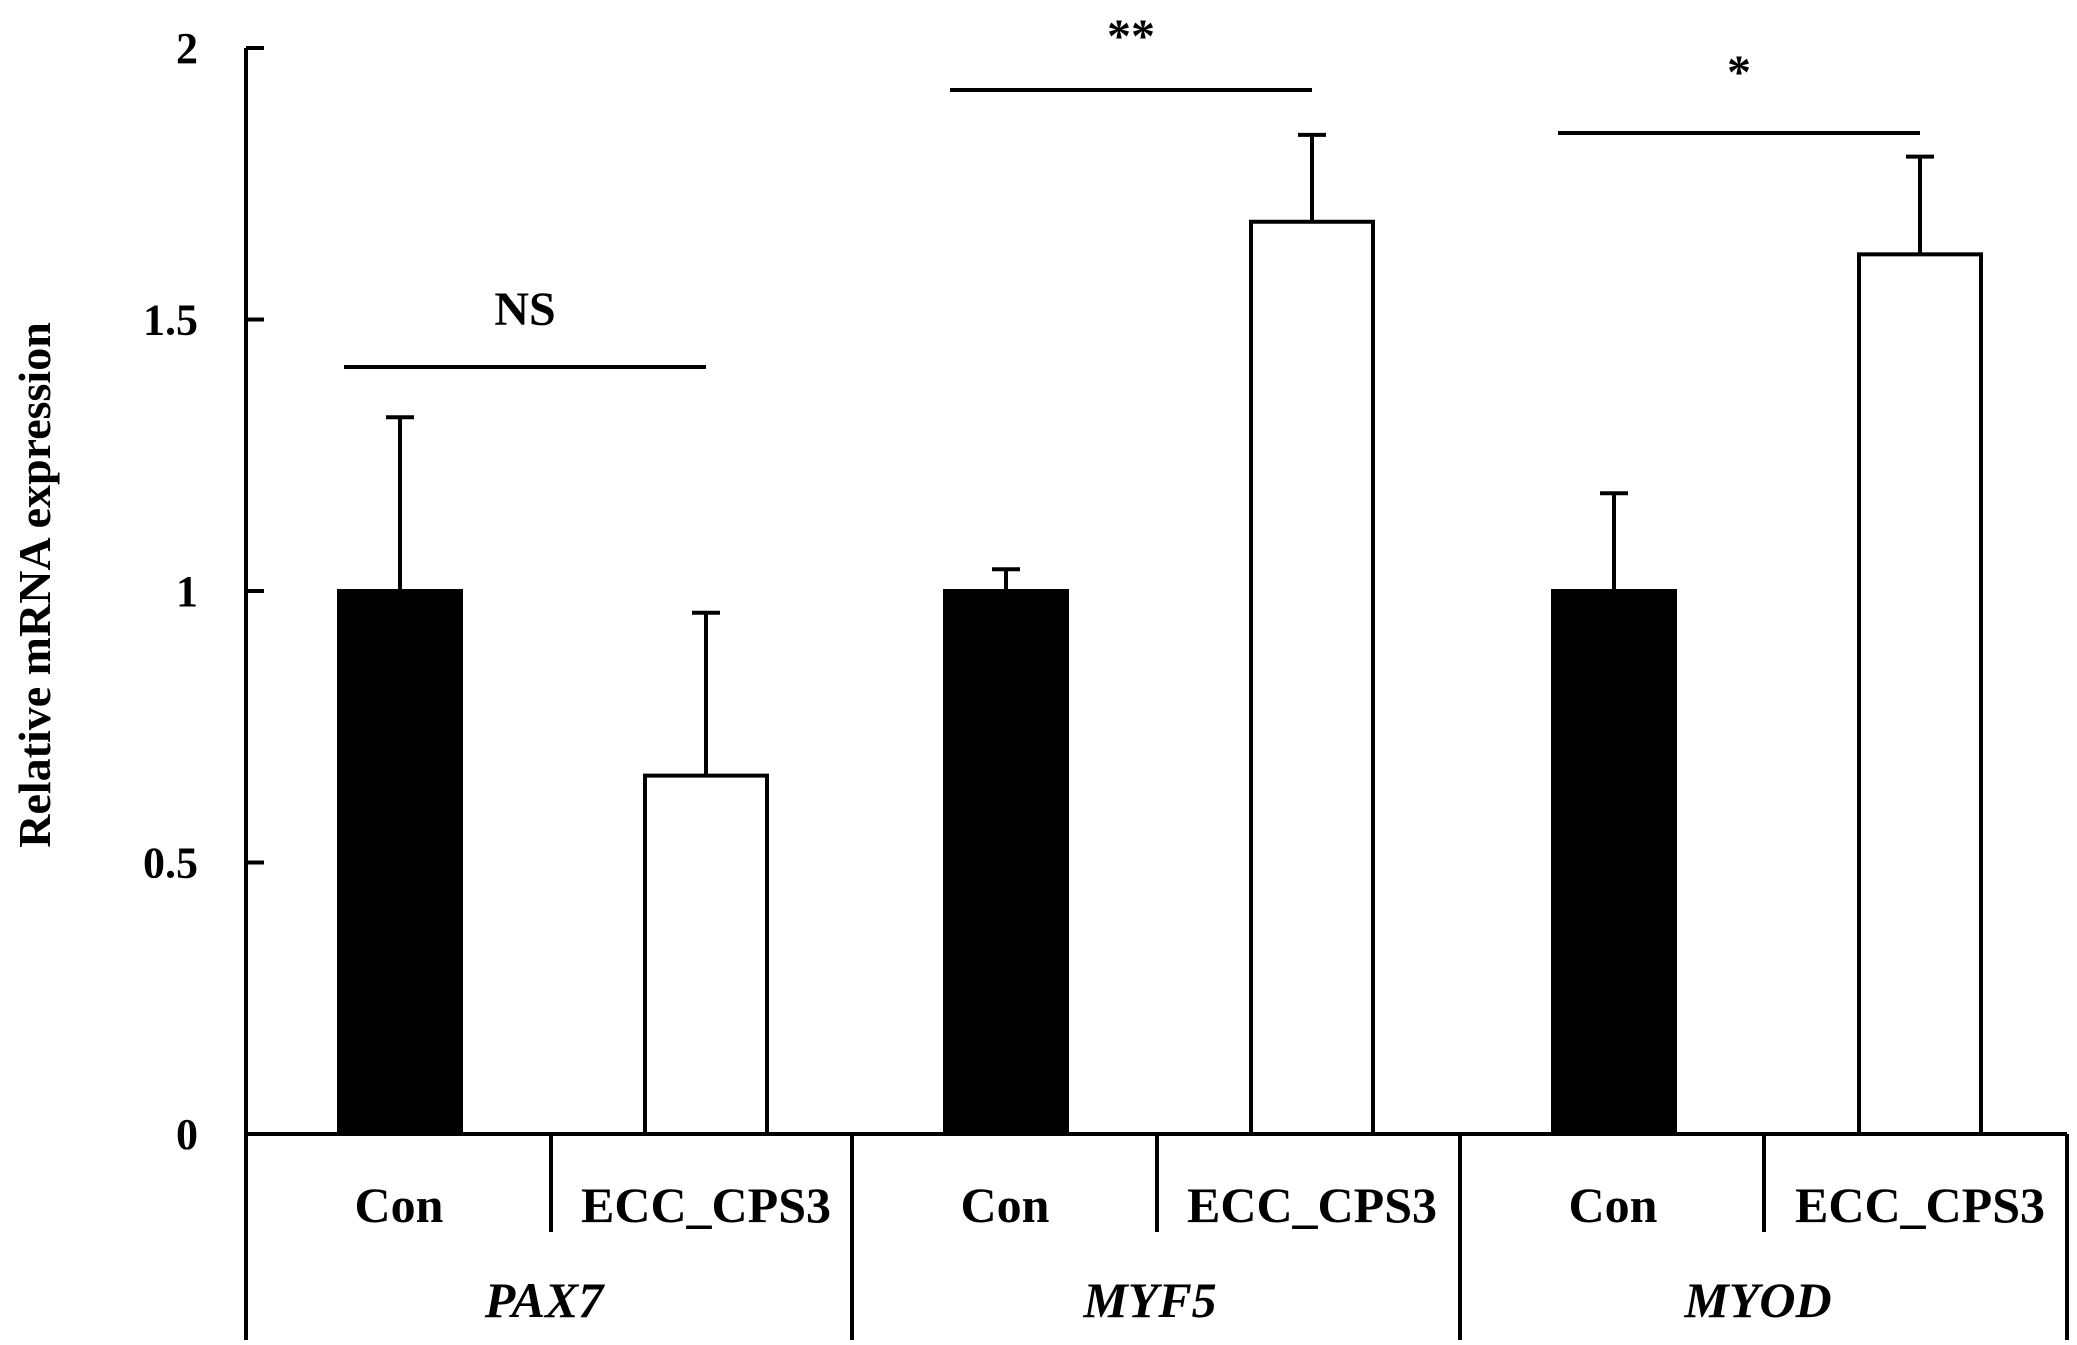  Describe the element at coordinates (187, 591) in the screenshot. I see `y-tick-label: 1` at that location.